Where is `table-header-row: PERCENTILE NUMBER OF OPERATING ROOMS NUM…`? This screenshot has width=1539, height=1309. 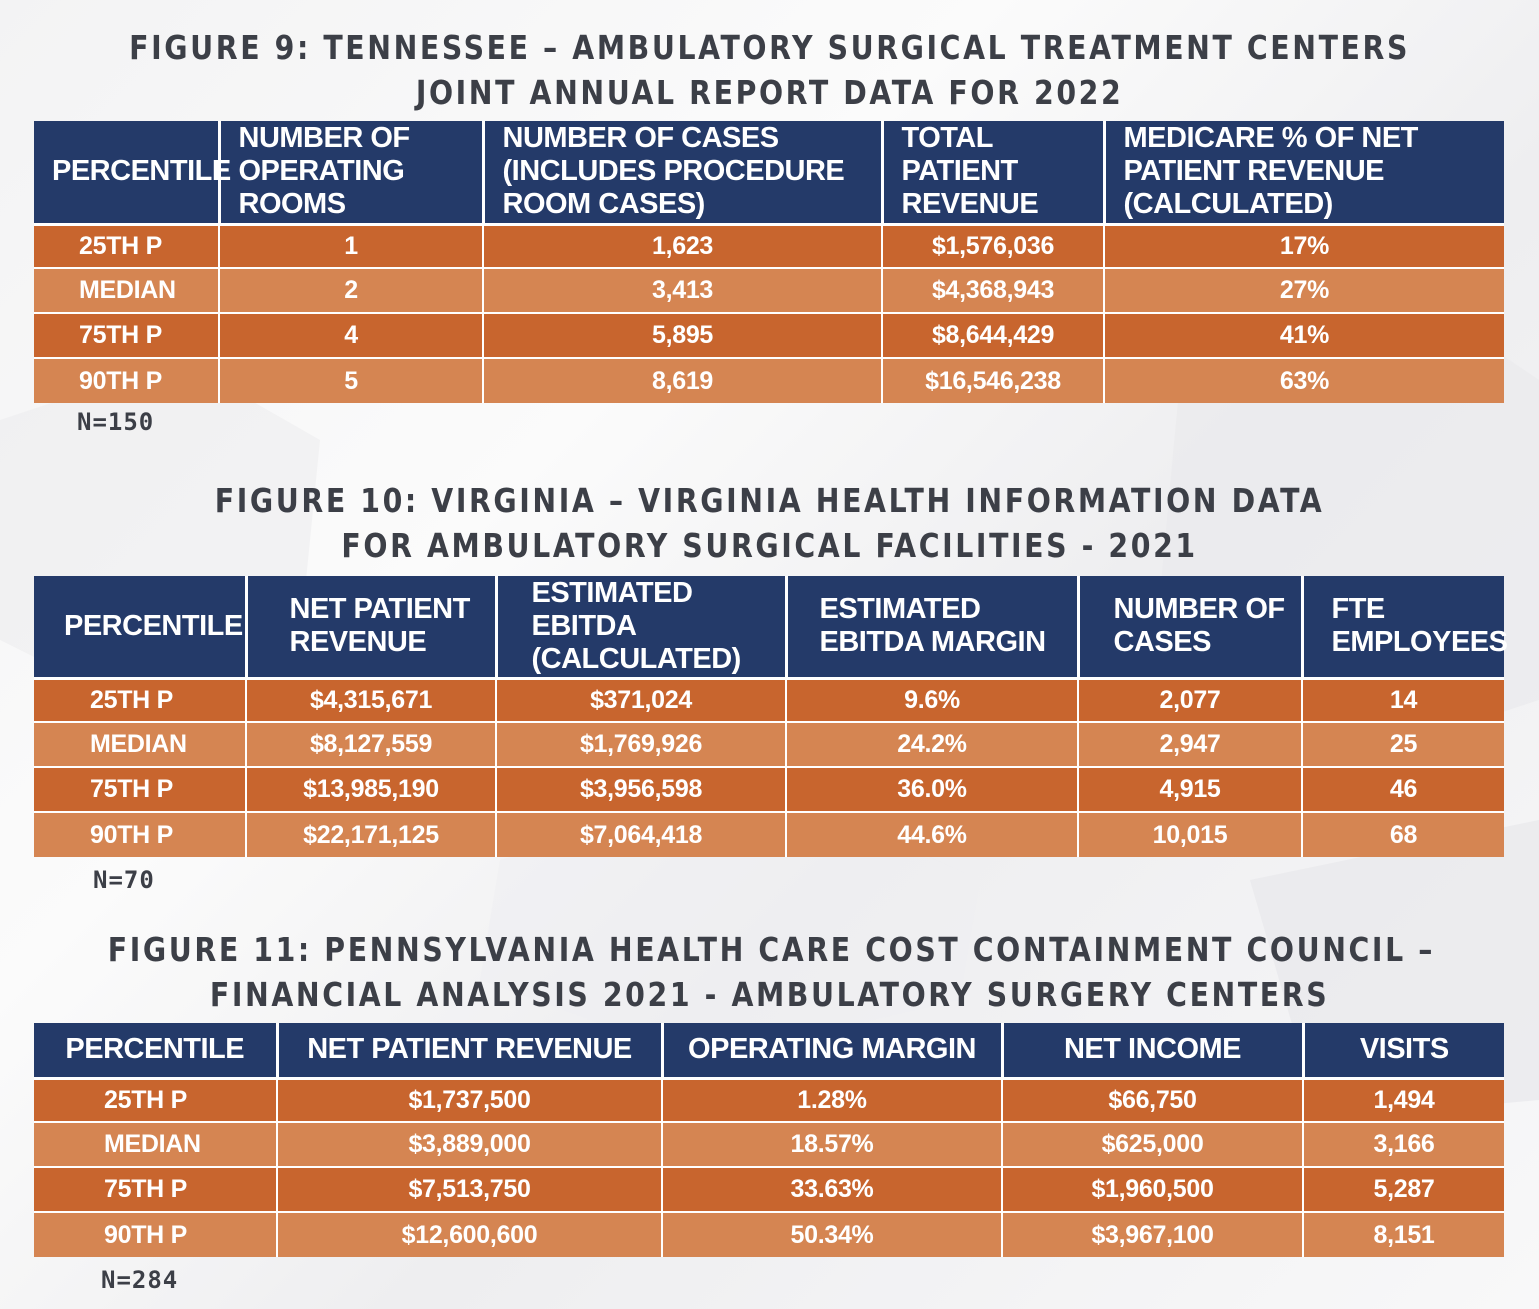 table-header-row: PERCENTILE NUMBER OF OPERATING ROOMS NUM… is located at coordinates (769, 173).